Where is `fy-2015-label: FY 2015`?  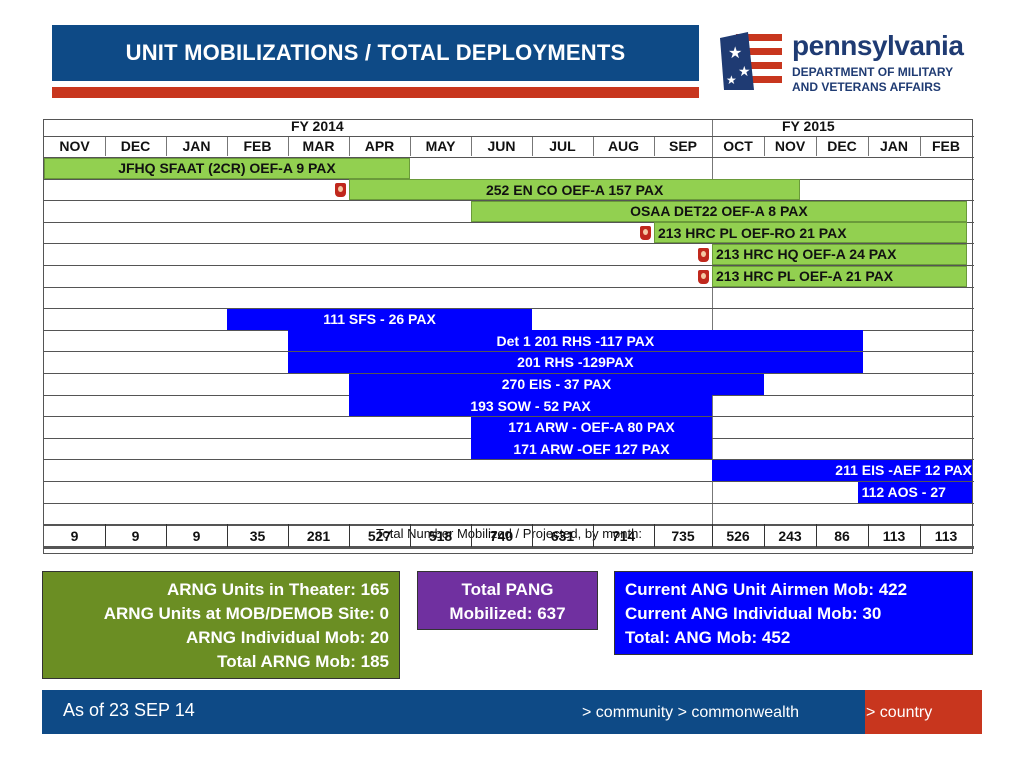
fy-2015-label: FY 2015 is located at coordinates (808, 126).